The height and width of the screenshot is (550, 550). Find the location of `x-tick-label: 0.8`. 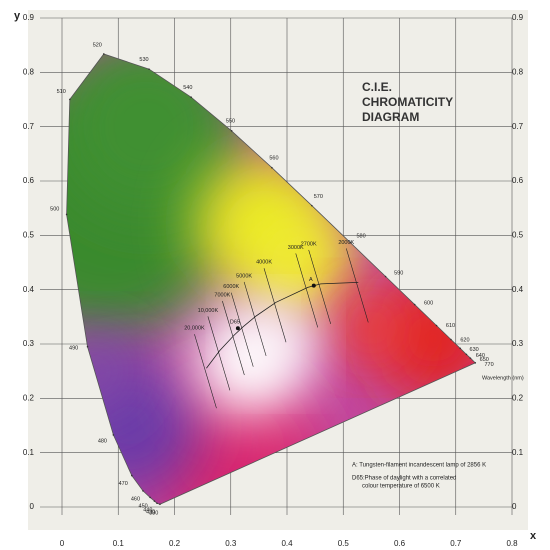

x-tick-label: 0.8 is located at coordinates (512, 543).